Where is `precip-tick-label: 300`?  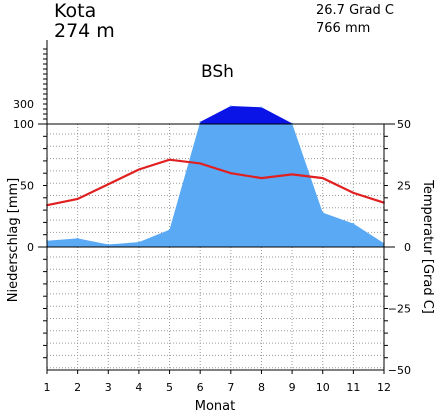
precip-tick-label: 300 is located at coordinates (23, 104).